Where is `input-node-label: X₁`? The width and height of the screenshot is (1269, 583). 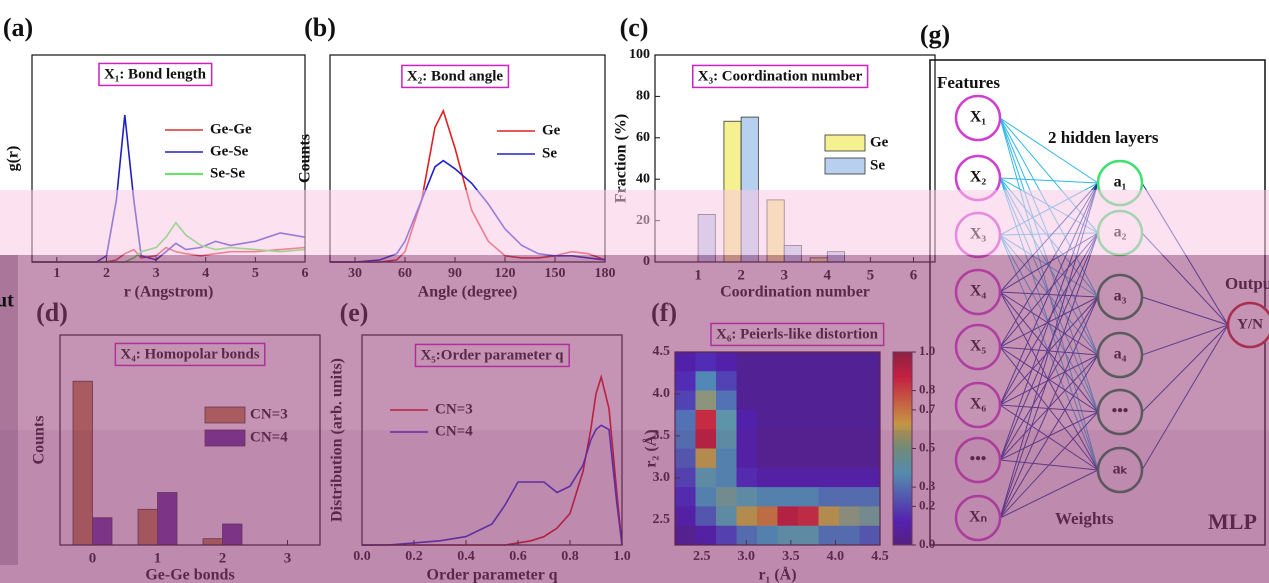
input-node-label: X₁ is located at coordinates (978, 117).